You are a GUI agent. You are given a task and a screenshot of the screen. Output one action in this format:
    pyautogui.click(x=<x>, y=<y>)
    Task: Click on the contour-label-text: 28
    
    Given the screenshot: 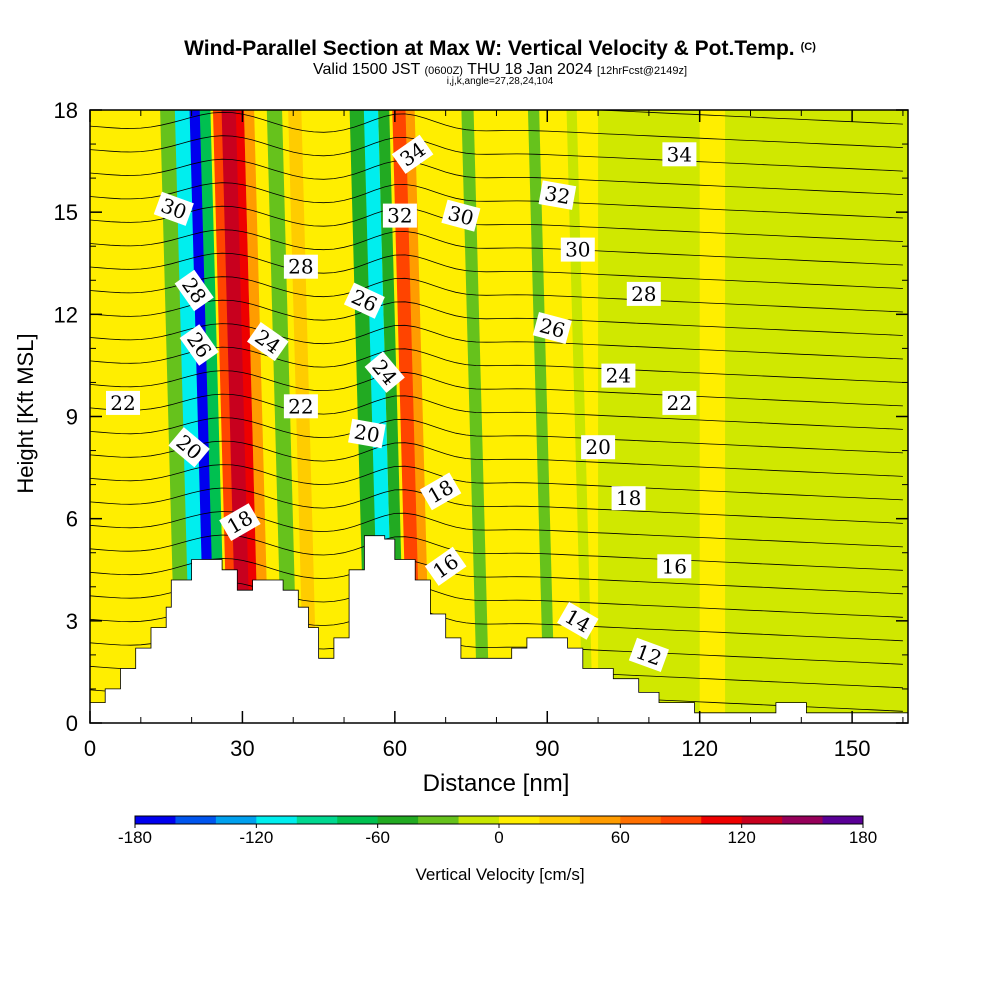 What is the action you would take?
    pyautogui.click(x=300, y=267)
    